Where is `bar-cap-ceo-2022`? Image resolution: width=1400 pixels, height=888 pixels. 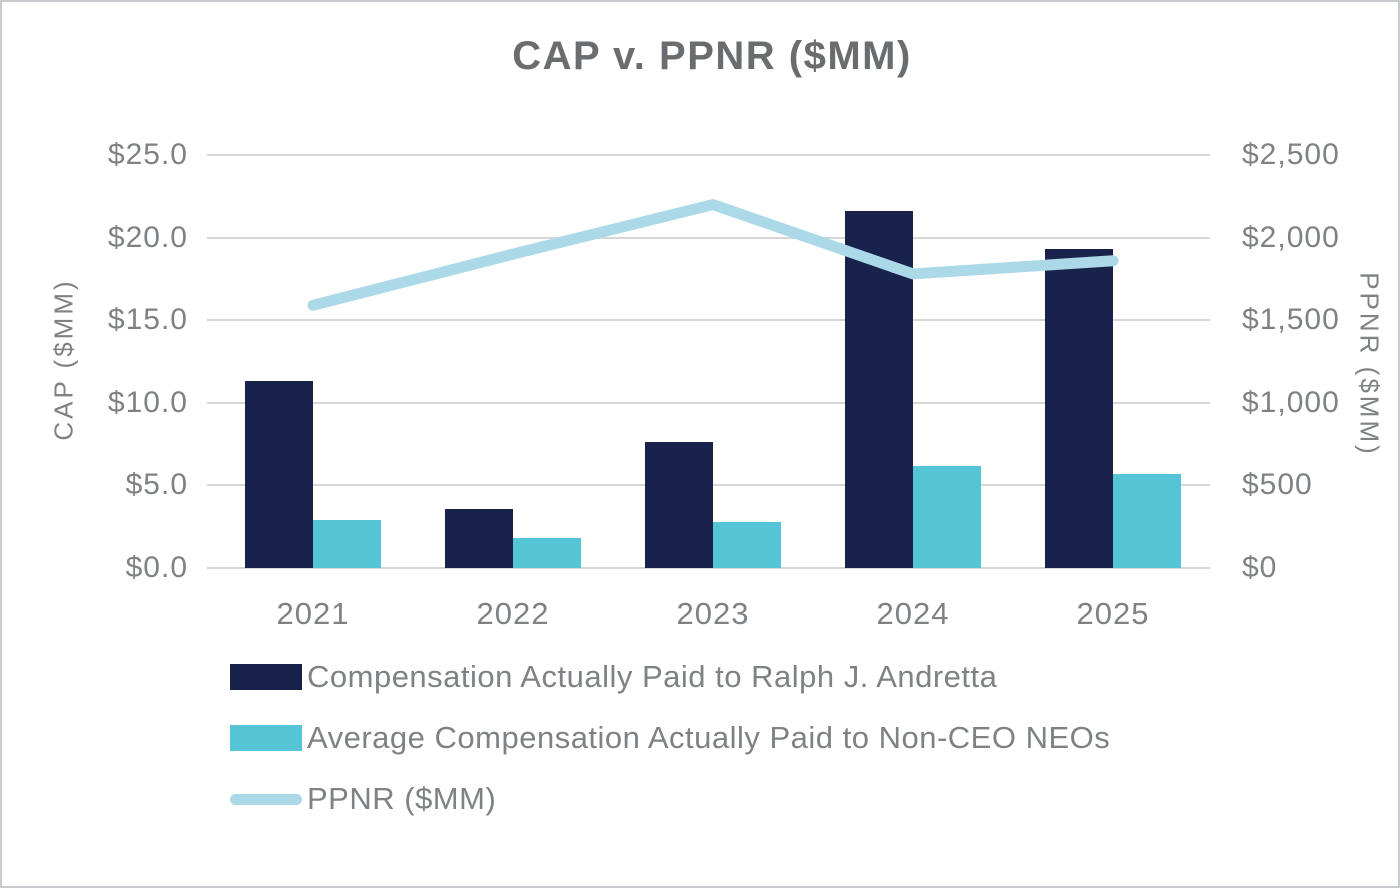
bar-cap-ceo-2022 is located at coordinates (479, 538).